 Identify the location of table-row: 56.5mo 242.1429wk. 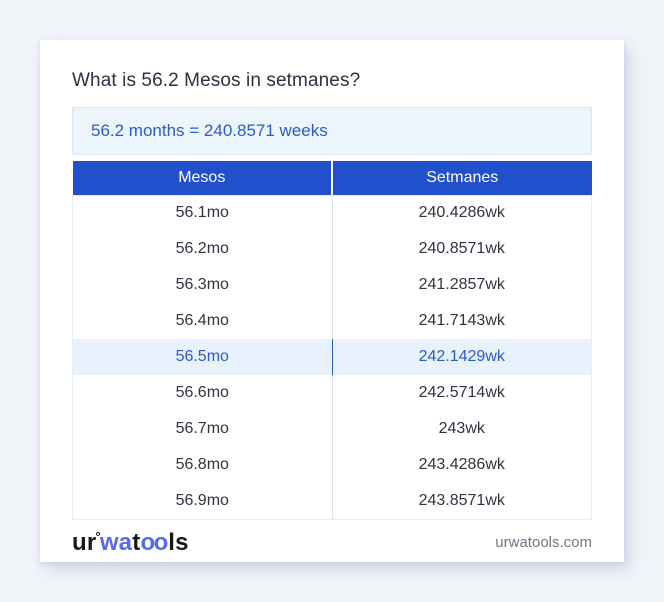
(332, 357).